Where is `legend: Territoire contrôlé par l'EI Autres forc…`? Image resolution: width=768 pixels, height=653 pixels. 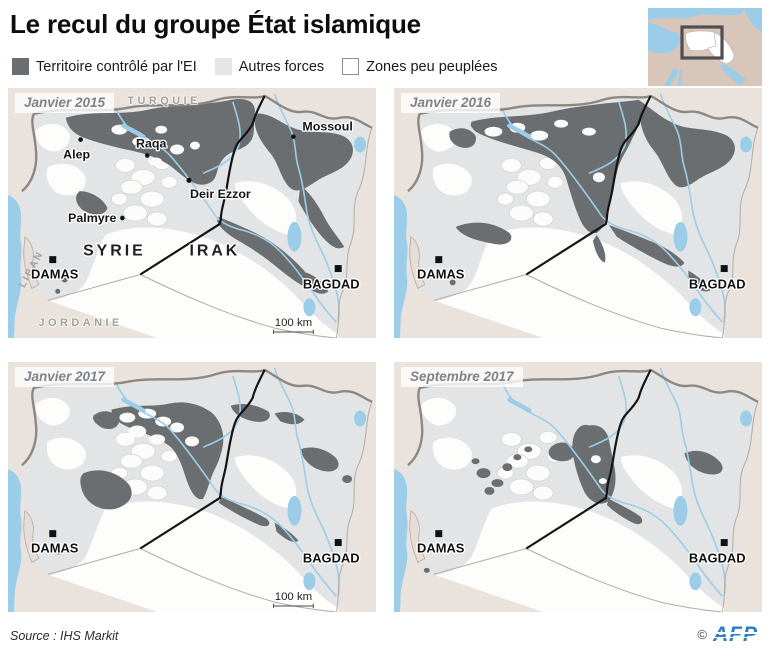 legend: Territoire contrôlé par l'EI Autres forc… is located at coordinates (255, 66).